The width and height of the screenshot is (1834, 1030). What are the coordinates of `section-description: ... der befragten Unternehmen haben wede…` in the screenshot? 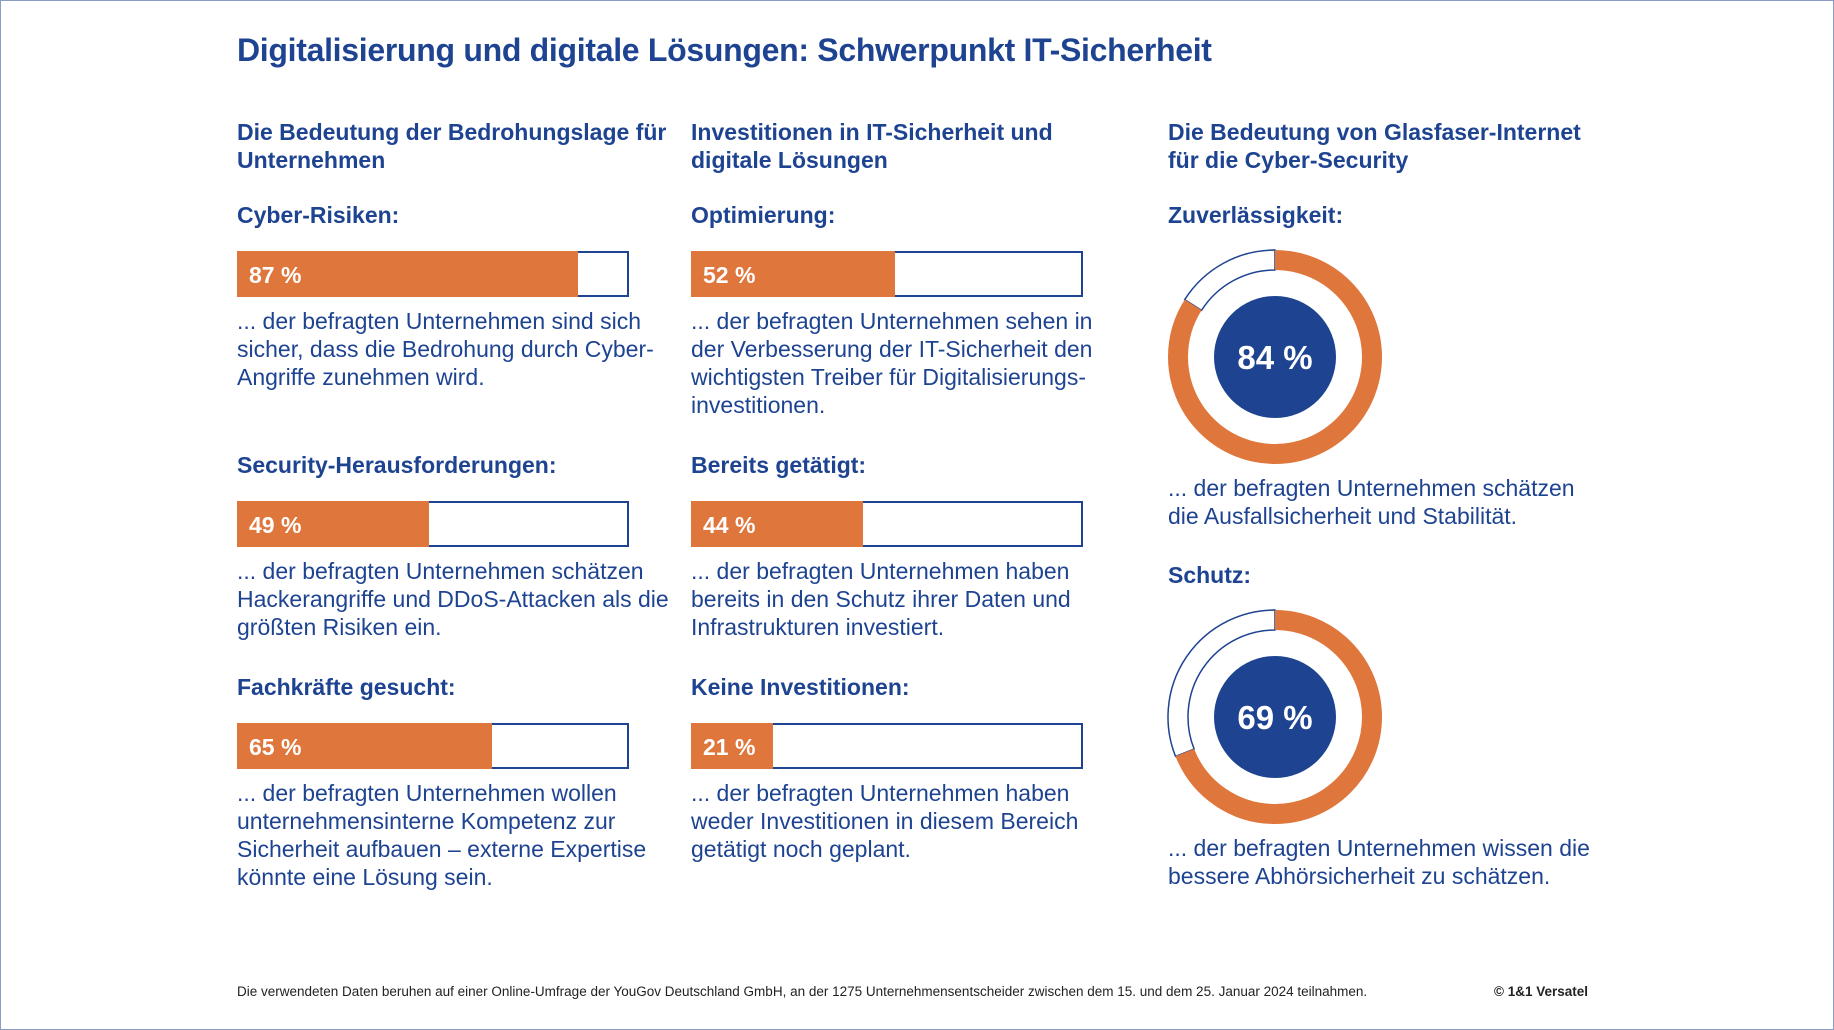 It's located at (885, 821).